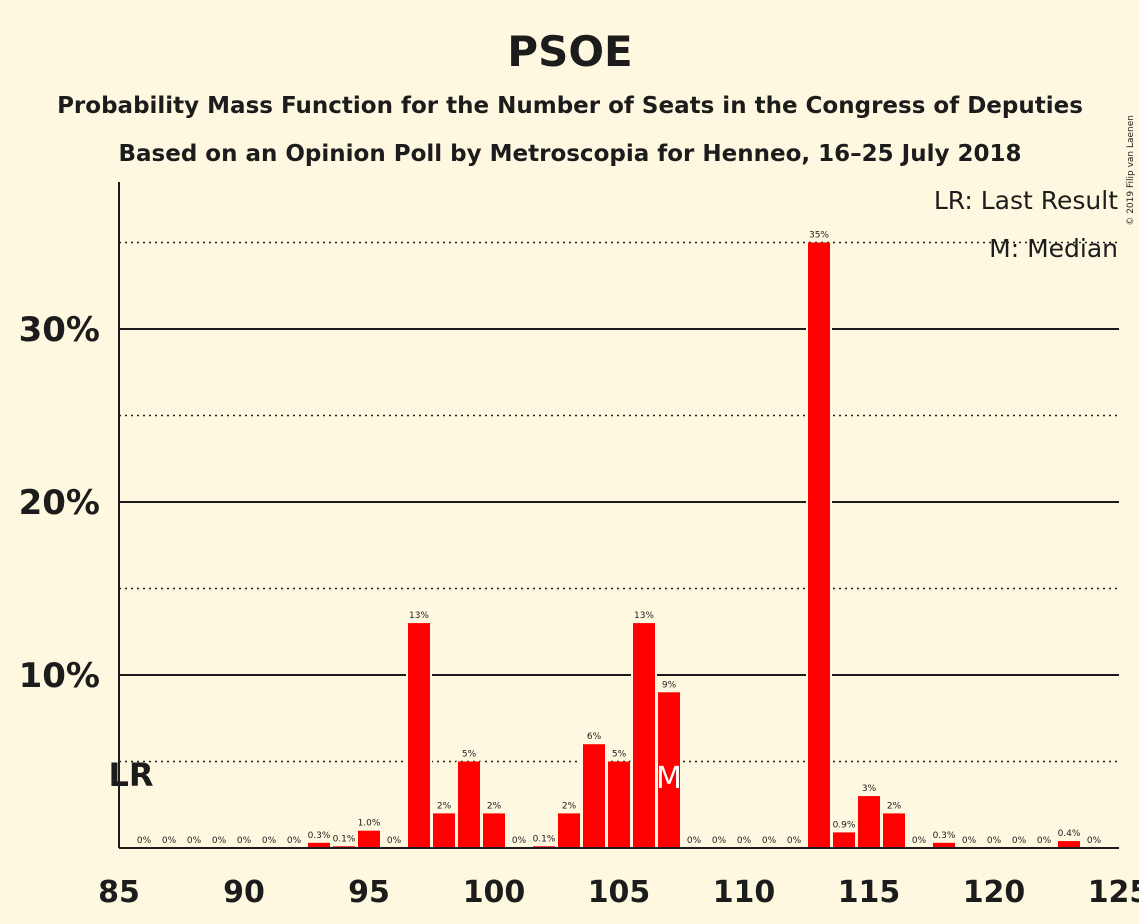  I want to click on x-tick-label: 110, so click(744, 892).